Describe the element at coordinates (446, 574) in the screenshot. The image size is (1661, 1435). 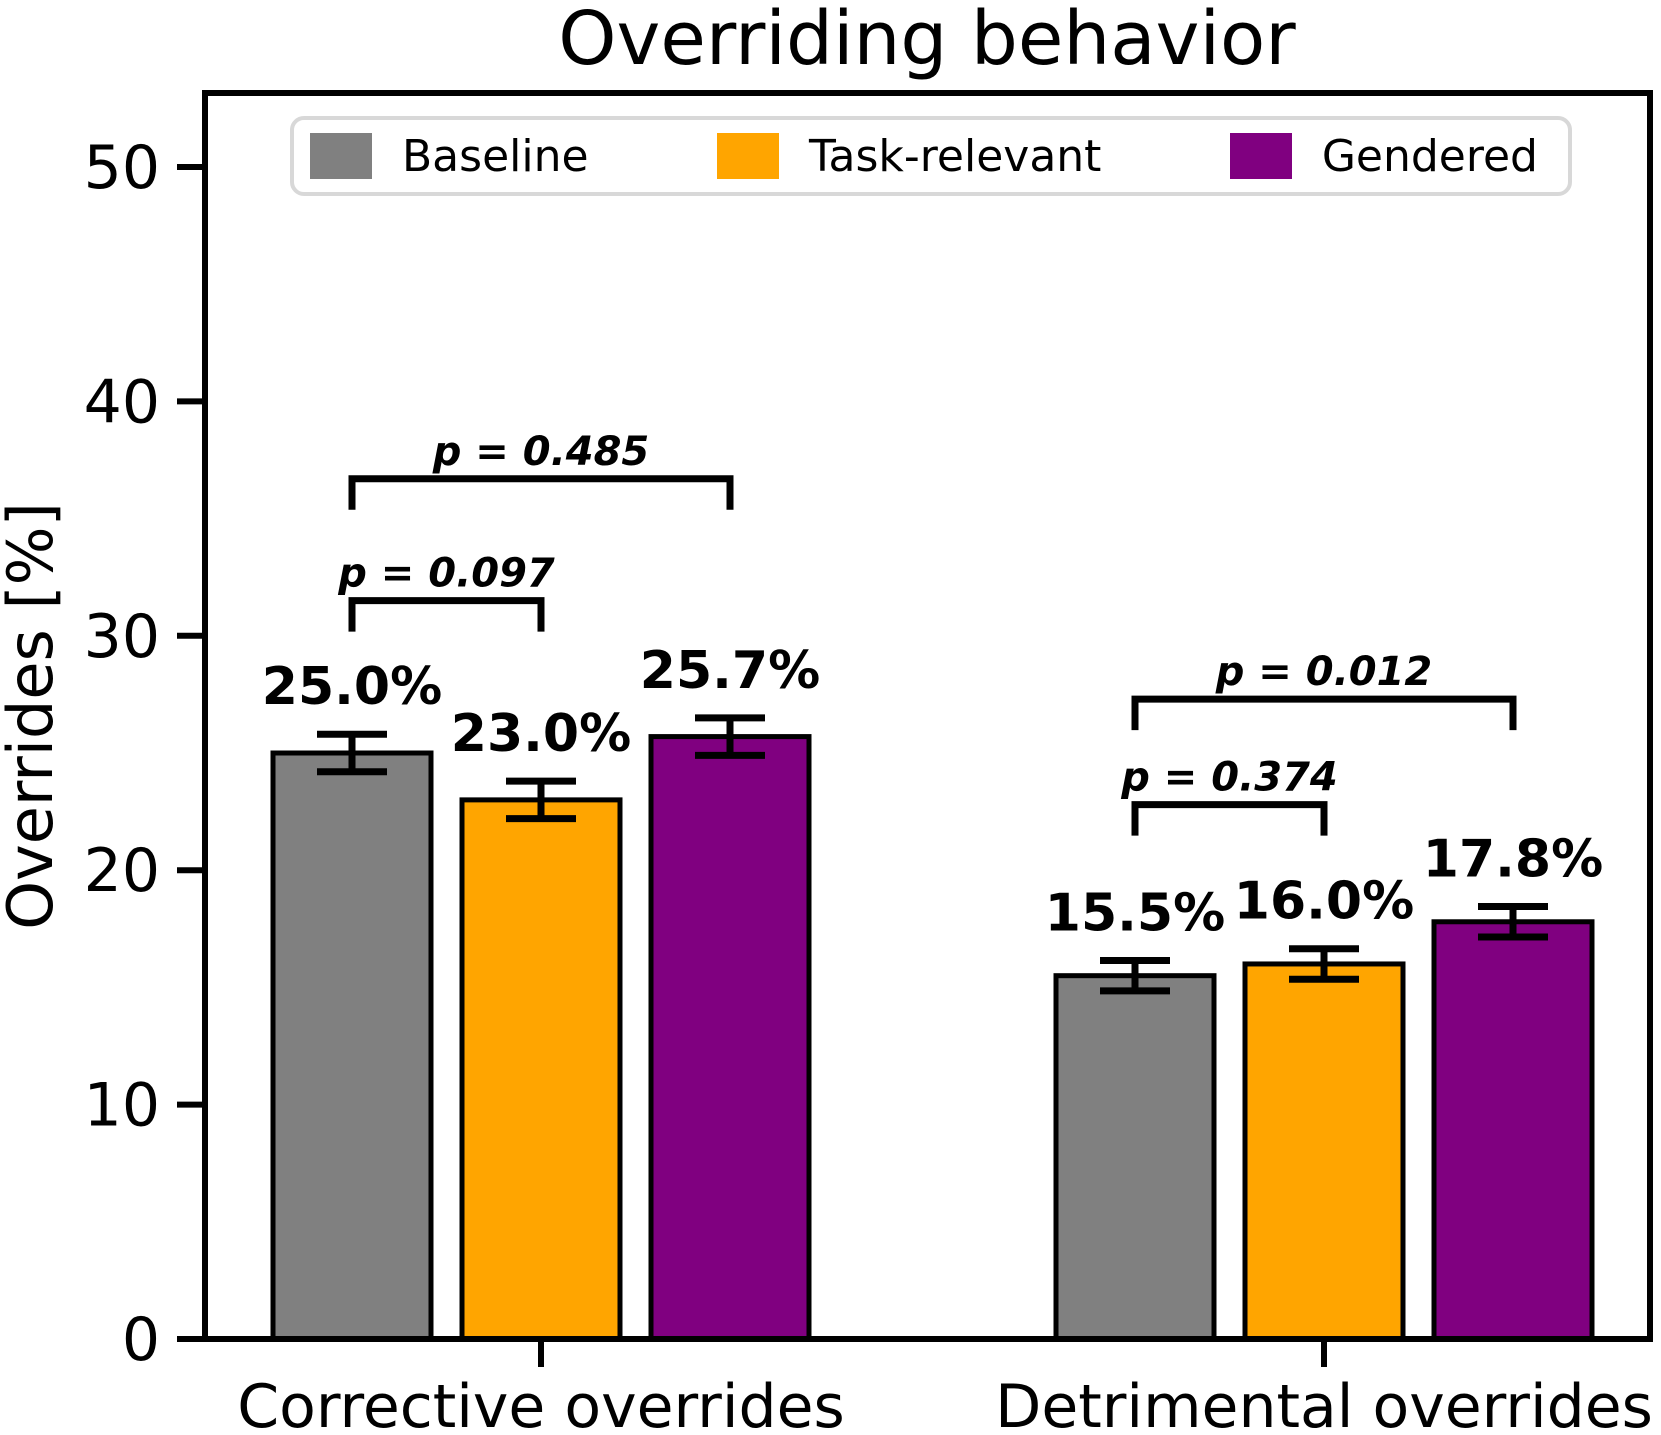
I see `p-value-label-0: p = 0.097` at that location.